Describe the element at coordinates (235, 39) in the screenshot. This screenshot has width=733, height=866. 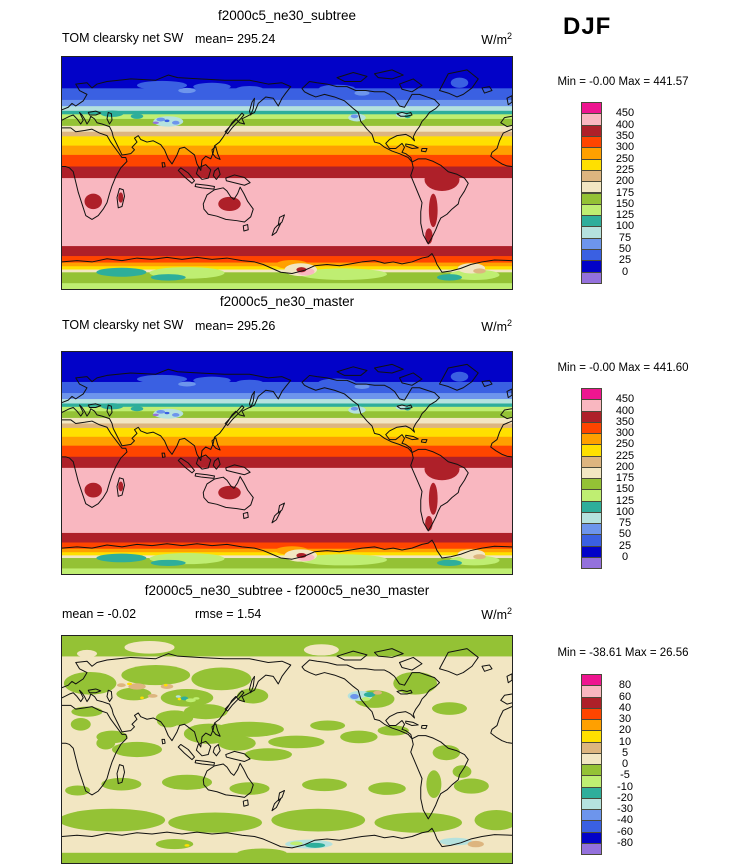
I see `panel1-mean-stat: mean= 295.24` at that location.